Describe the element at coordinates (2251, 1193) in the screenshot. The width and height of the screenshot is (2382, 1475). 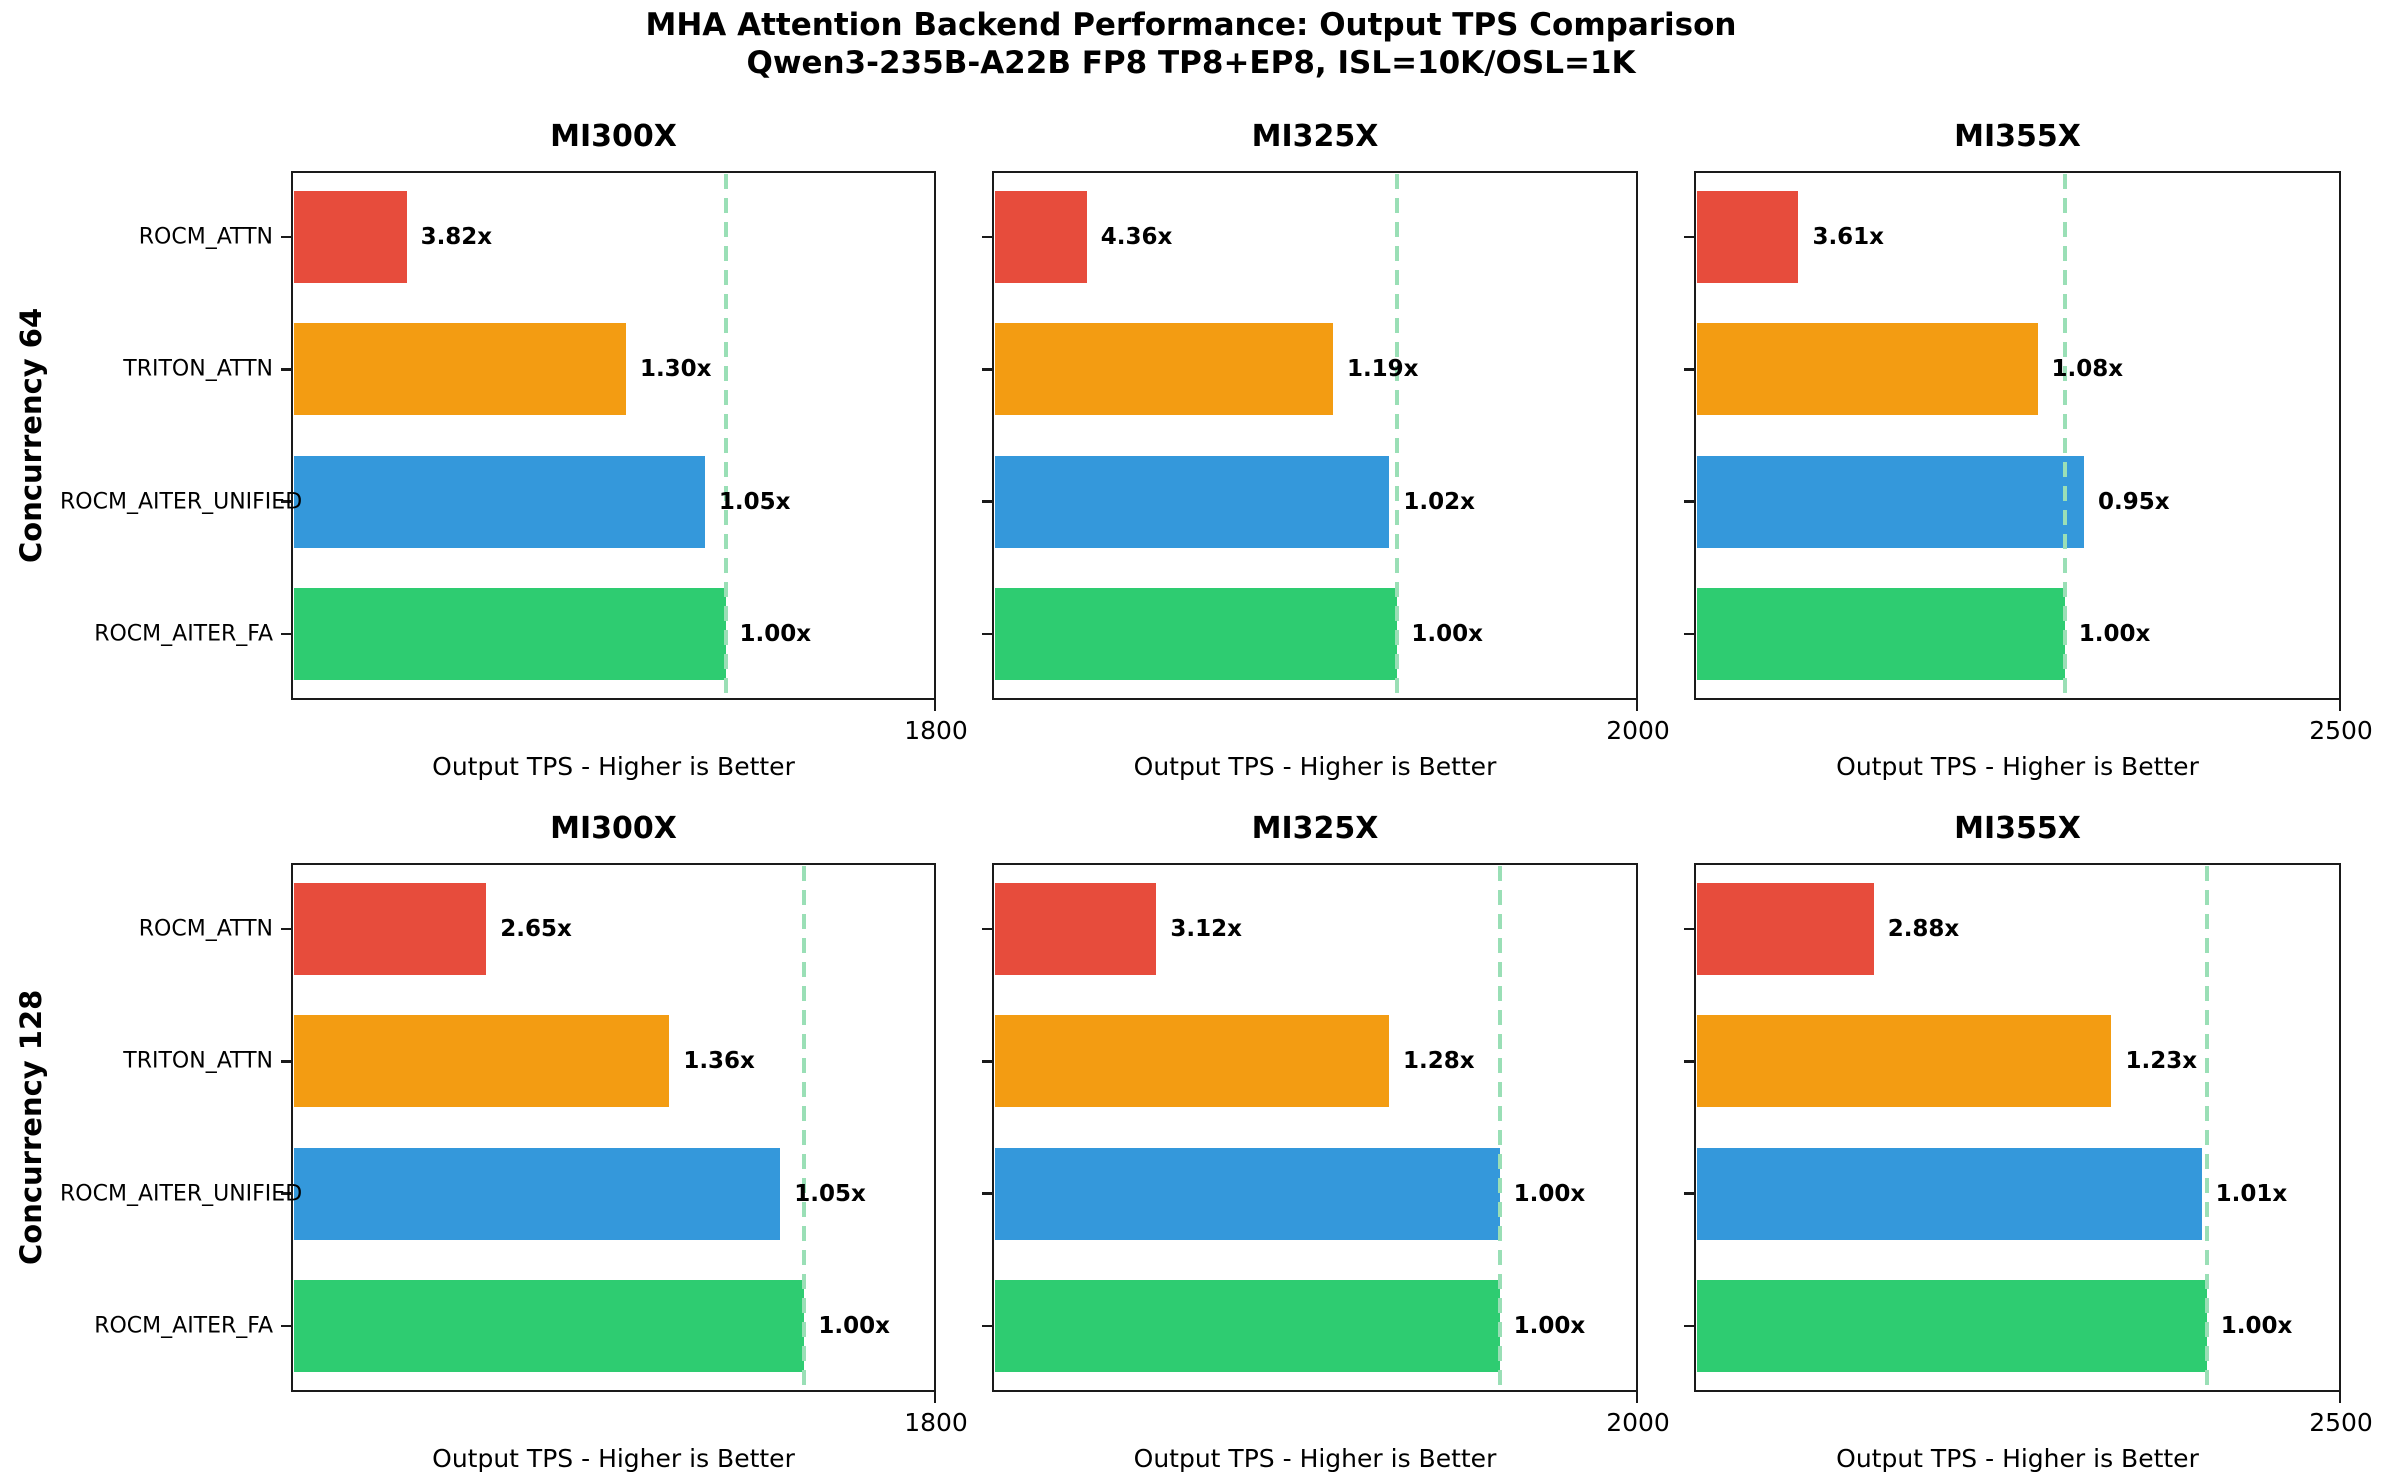
I see `bar-ratio-label: 1.01x` at that location.